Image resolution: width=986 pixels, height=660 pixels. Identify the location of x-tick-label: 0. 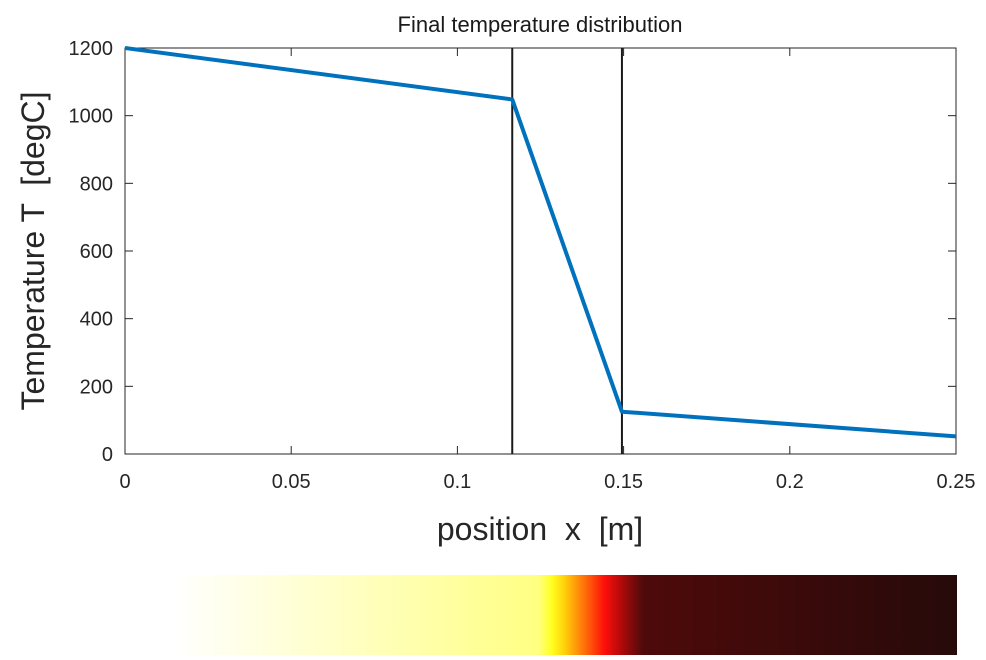
(124, 482).